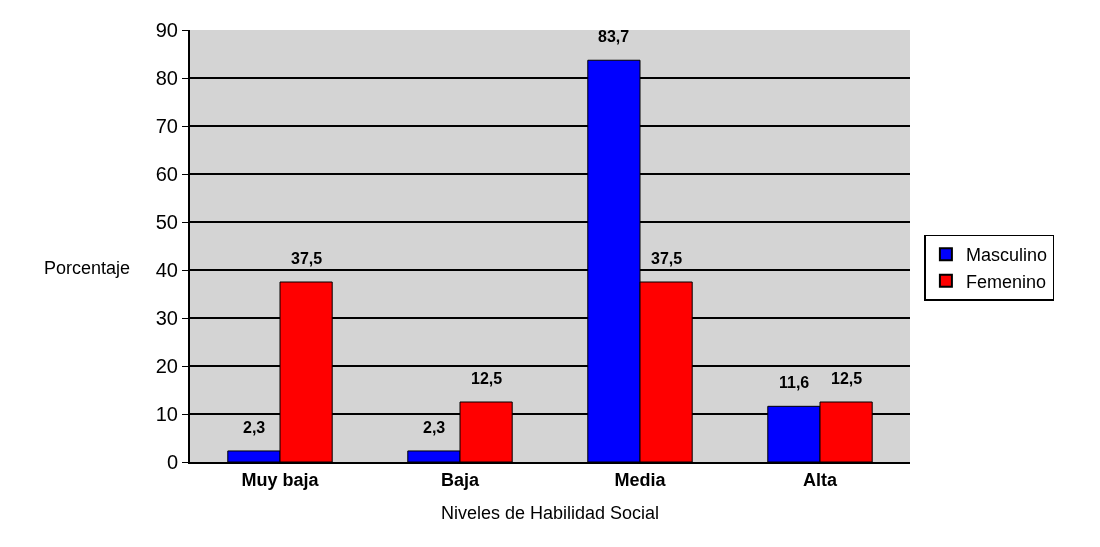 This screenshot has width=1100, height=547. What do you see at coordinates (614, 36) in the screenshot?
I see `data-label: 83,7` at bounding box center [614, 36].